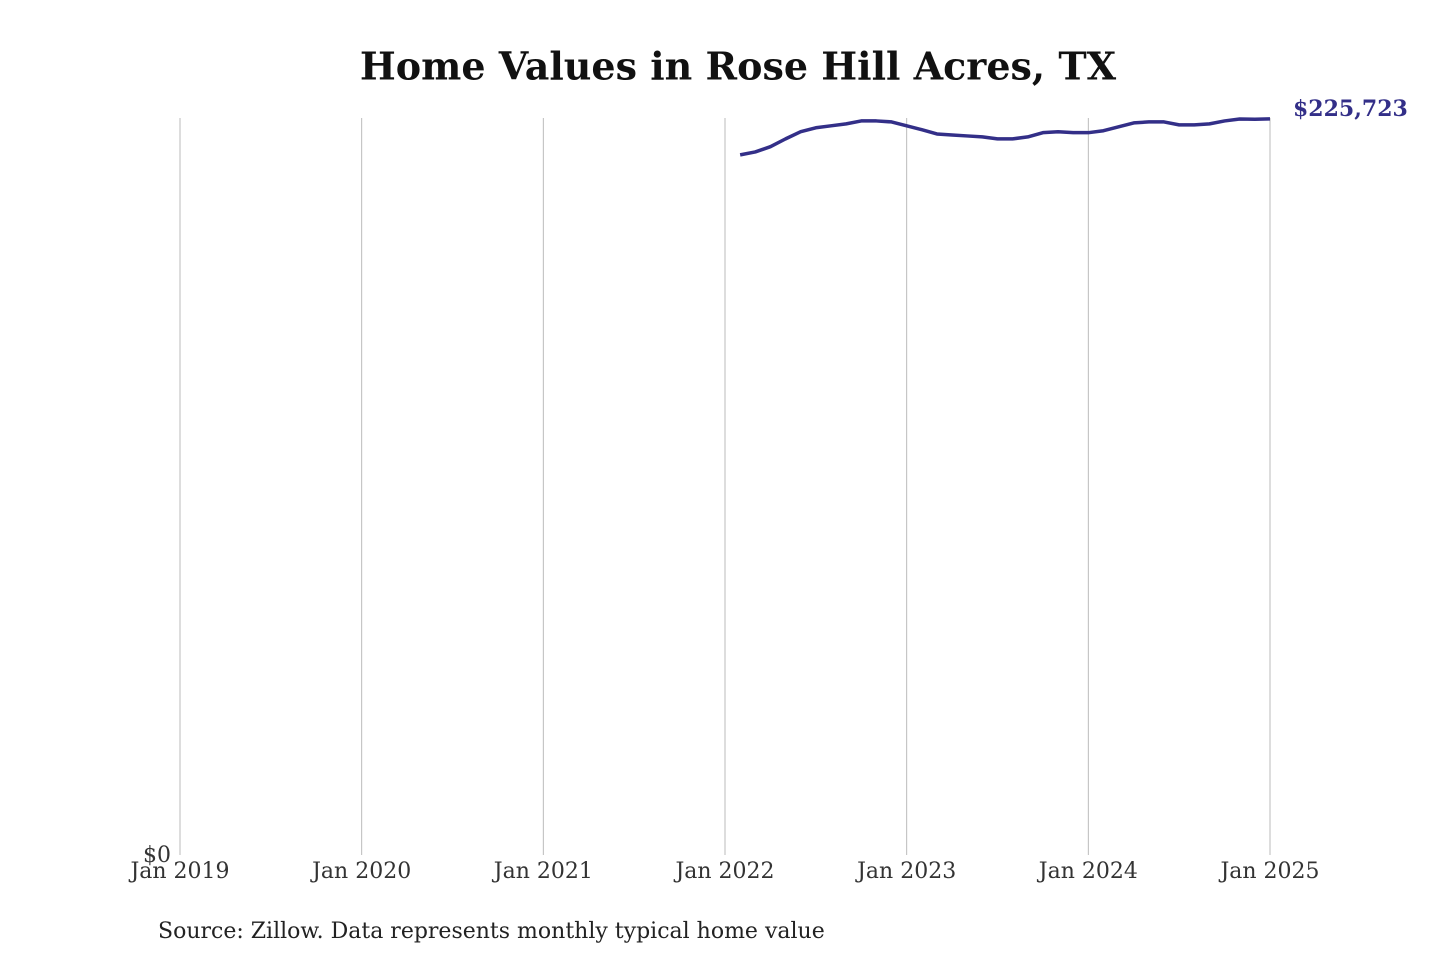  What do you see at coordinates (178, 871) in the screenshot?
I see `x-tick-label: Jan 2019` at bounding box center [178, 871].